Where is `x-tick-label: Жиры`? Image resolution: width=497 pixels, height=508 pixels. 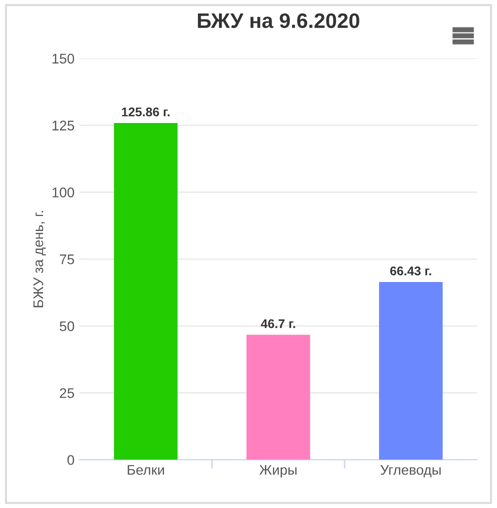
x-tick-label: Жиры is located at coordinates (277, 471).